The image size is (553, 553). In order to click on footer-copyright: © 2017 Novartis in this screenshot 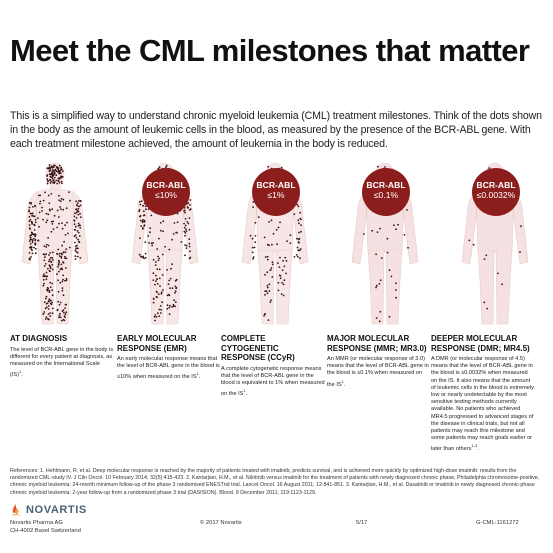, I will do `click(221, 523)`.